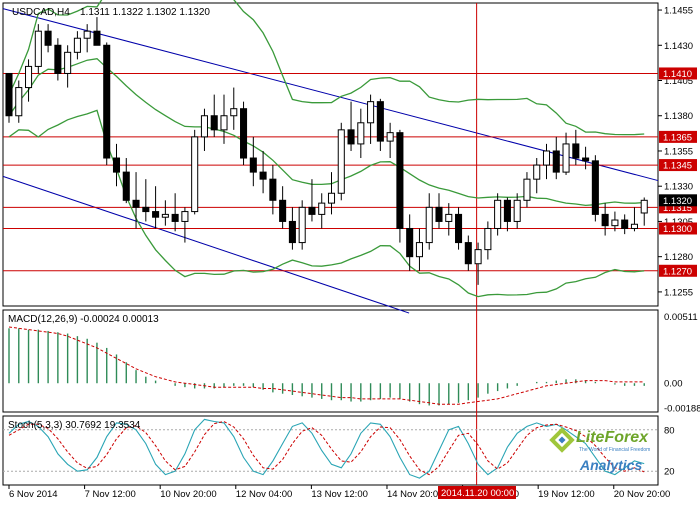  What do you see at coordinates (614, 450) in the screenshot?
I see `logo-tagline: The World of Financial Freedom` at bounding box center [614, 450].